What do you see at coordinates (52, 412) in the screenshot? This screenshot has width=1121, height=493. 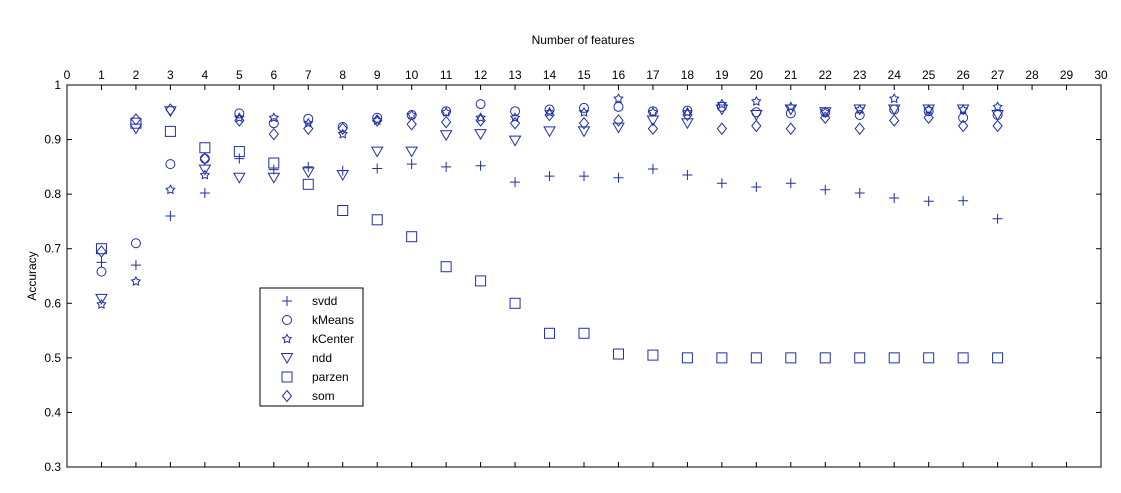 I see `y-tick-label: 0.4` at bounding box center [52, 412].